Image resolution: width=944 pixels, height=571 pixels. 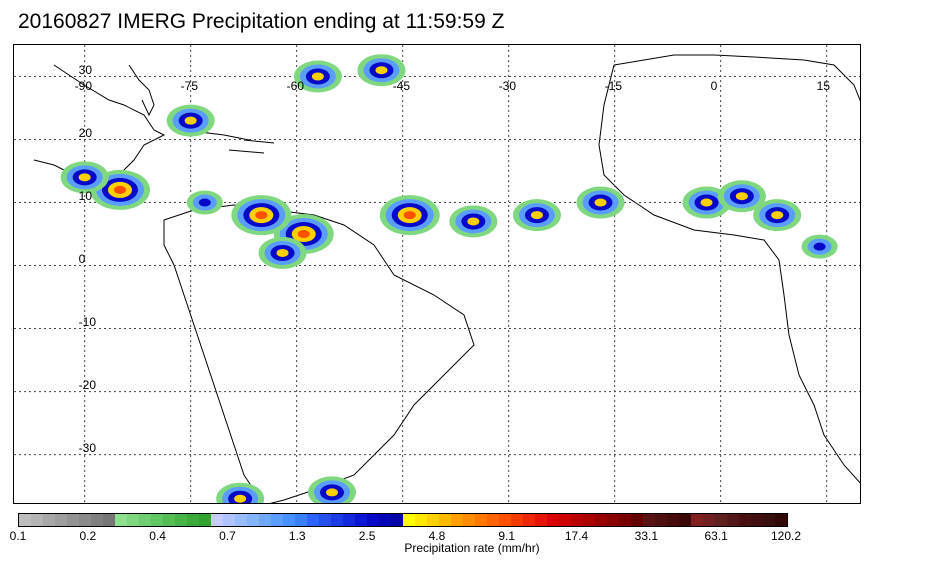 What do you see at coordinates (87, 447) in the screenshot?
I see `latitude-label: -30` at bounding box center [87, 447].